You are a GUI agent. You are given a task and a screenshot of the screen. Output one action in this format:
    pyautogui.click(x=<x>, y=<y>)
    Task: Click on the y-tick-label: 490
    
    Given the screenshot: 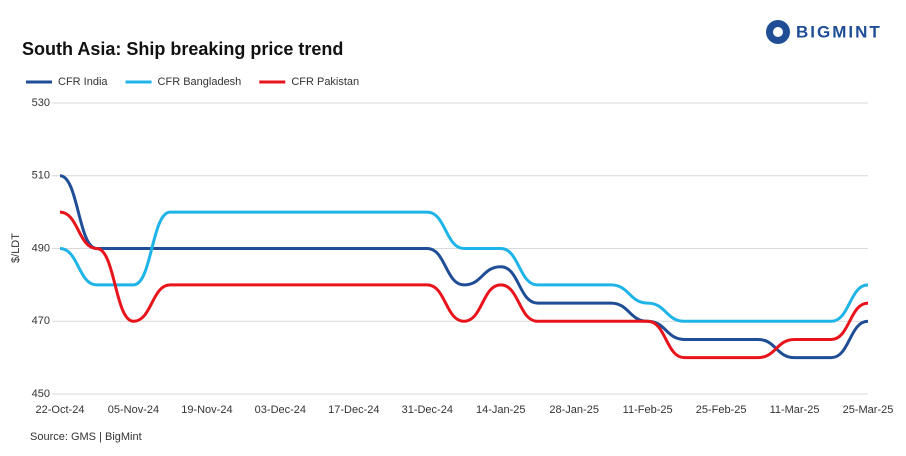 What is the action you would take?
    pyautogui.click(x=41, y=248)
    